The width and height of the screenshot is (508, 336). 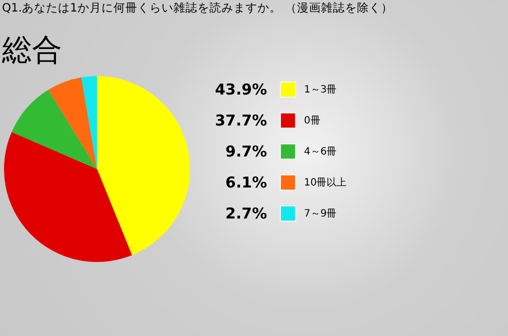 I want to click on legend-label: 1～3冊, so click(x=320, y=90).